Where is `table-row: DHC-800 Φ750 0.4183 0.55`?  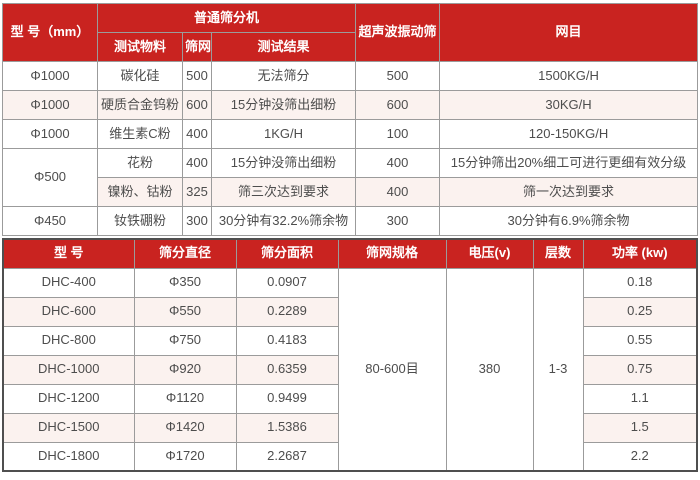 table-row: DHC-800 Φ750 0.4183 0.55 is located at coordinates (350, 340).